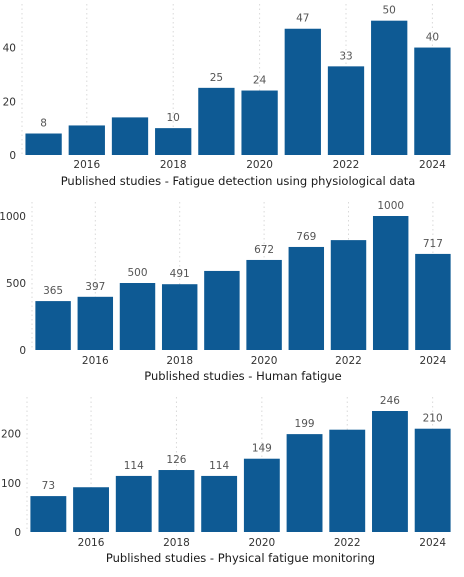 The width and height of the screenshot is (464, 577). Describe the element at coordinates (9, 102) in the screenshot. I see `y-tick-label: 20` at that location.